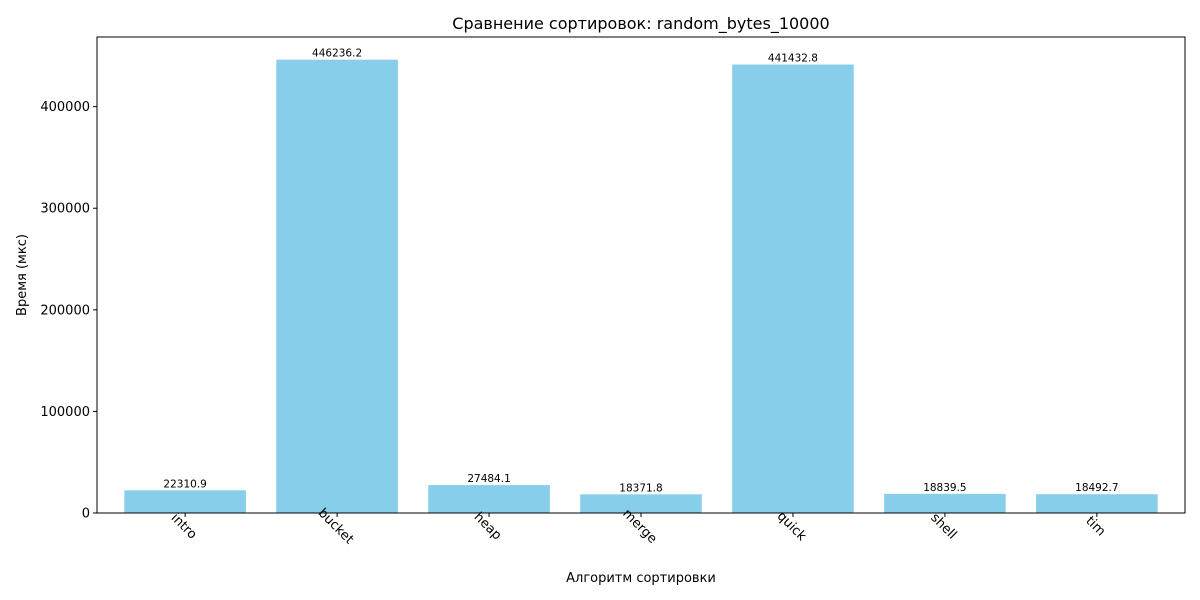 Image resolution: width=1200 pixels, height=600 pixels. I want to click on bar-bucket, so click(337, 286).